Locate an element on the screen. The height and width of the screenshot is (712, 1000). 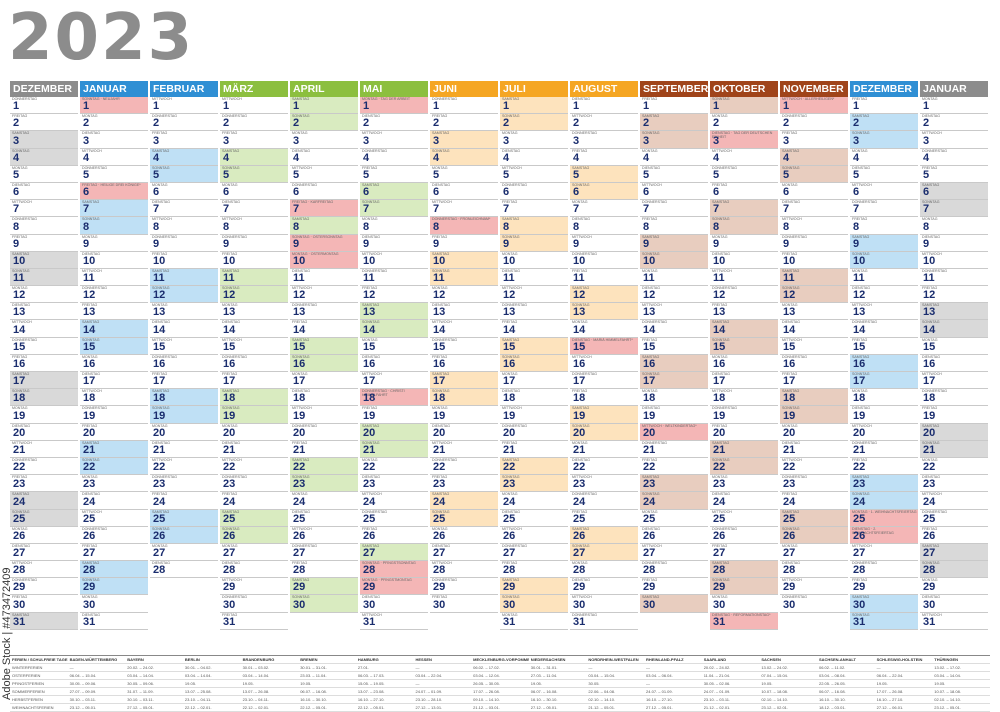
day-number: 31 is located at coordinates (19, 621).